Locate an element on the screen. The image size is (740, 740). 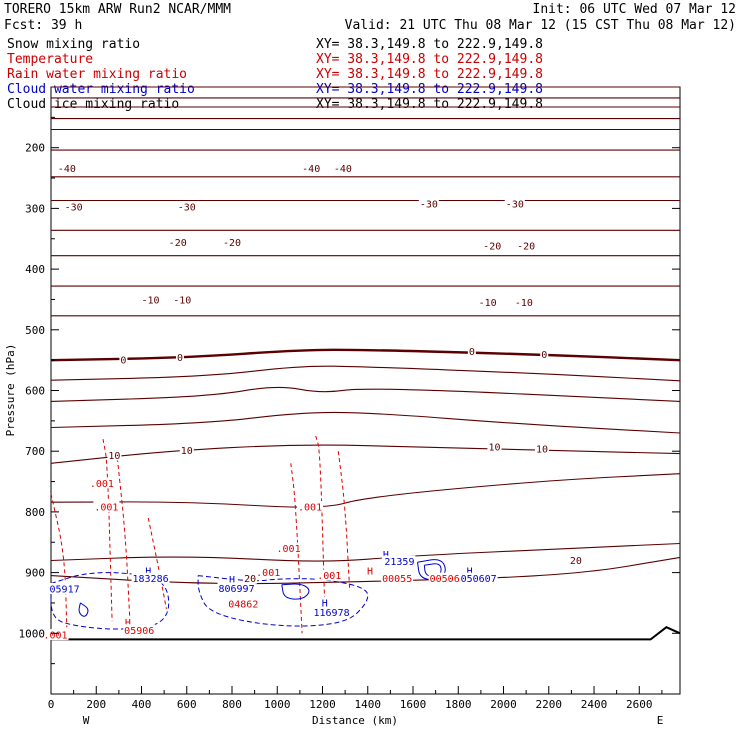
x-tick-label: 2200 is located at coordinates (549, 704).